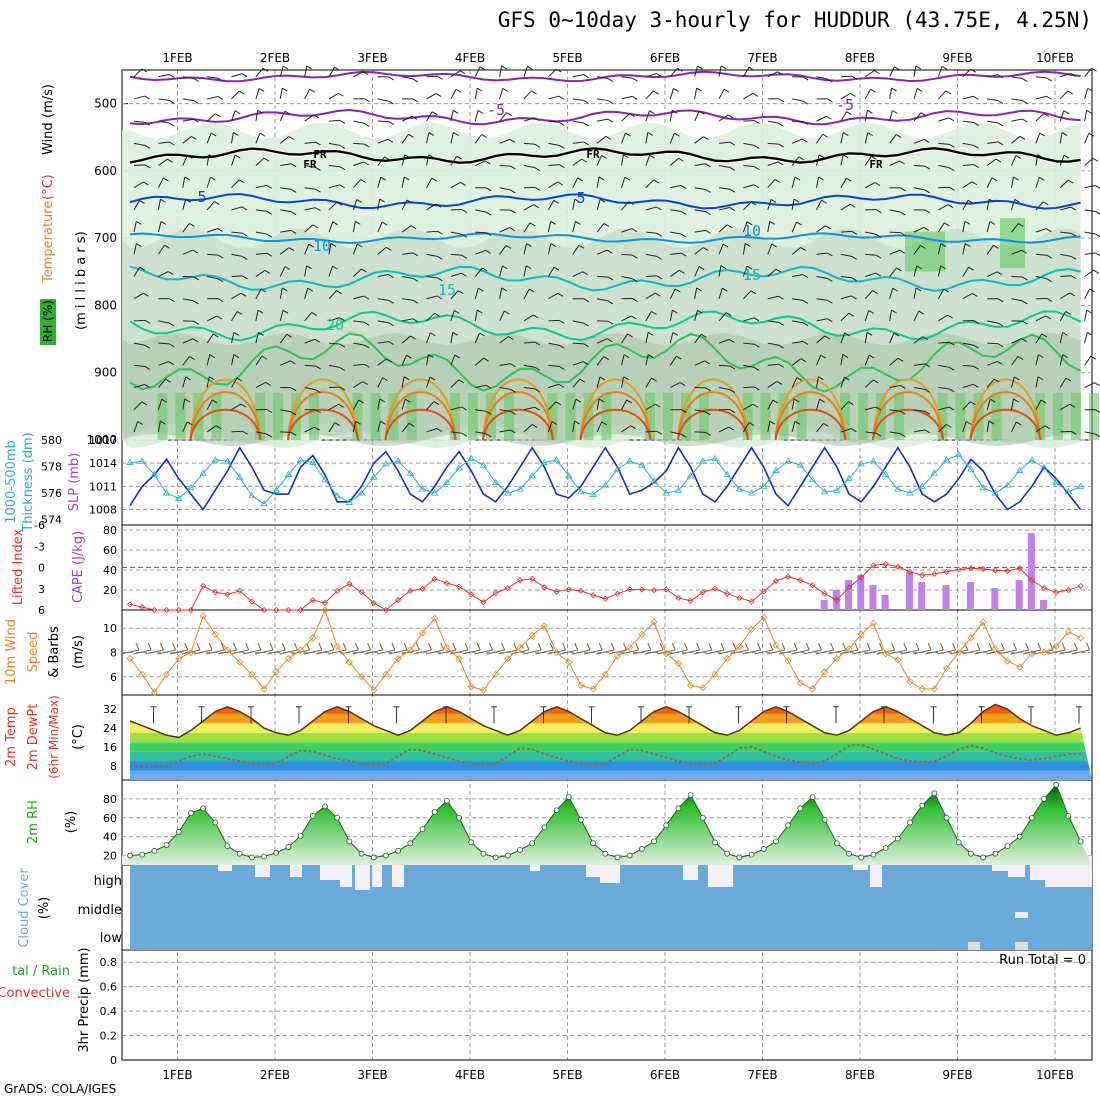 The image size is (1100, 1100). Describe the element at coordinates (39, 546) in the screenshot. I see `lifted-index-tick: -3` at that location.